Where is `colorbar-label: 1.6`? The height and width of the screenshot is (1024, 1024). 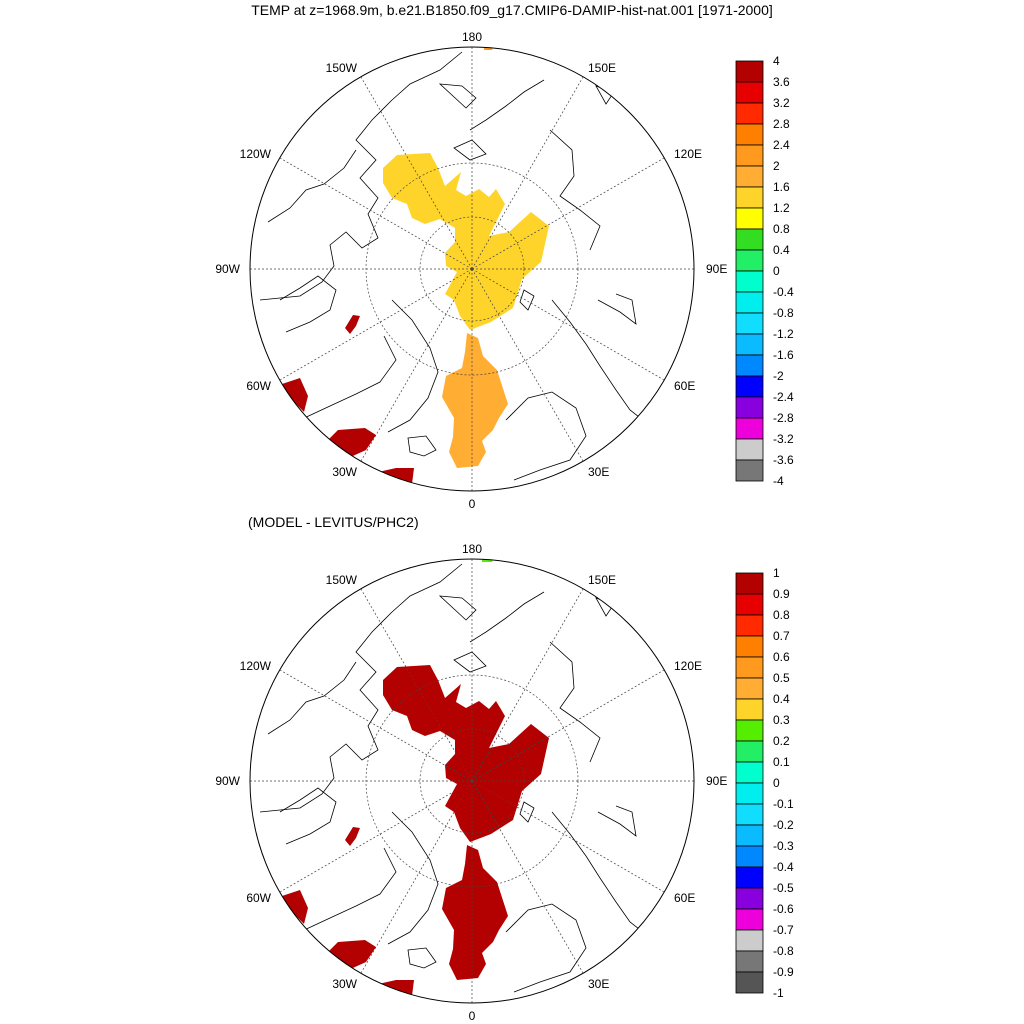
colorbar-label: 1.6 is located at coordinates (781, 187).